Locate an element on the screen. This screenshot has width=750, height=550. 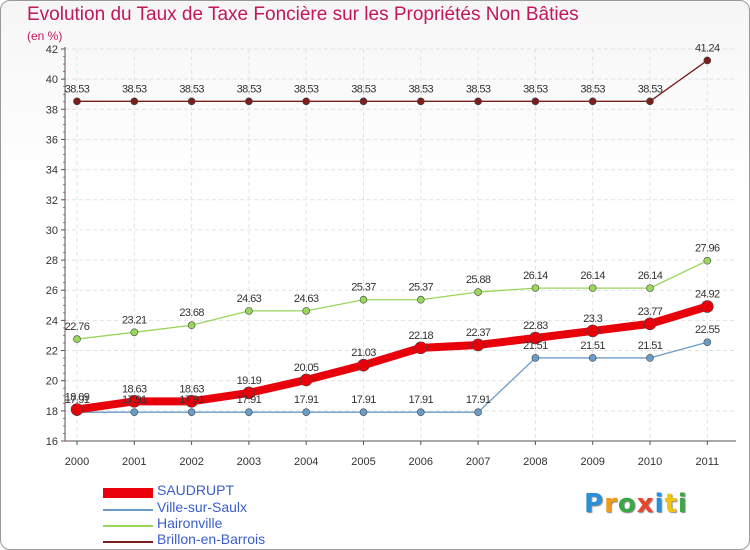
data-label-saudrupt: 22.83 is located at coordinates (535, 326).